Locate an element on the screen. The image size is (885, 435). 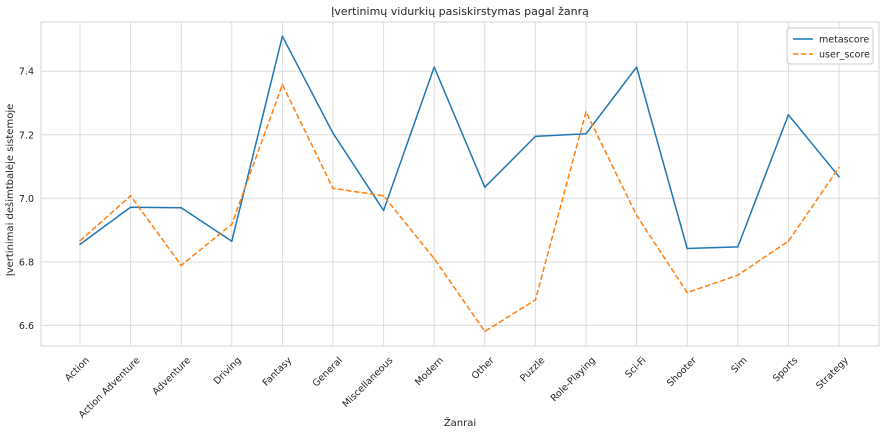
y-tick-label: 6.8 is located at coordinates (26, 262).